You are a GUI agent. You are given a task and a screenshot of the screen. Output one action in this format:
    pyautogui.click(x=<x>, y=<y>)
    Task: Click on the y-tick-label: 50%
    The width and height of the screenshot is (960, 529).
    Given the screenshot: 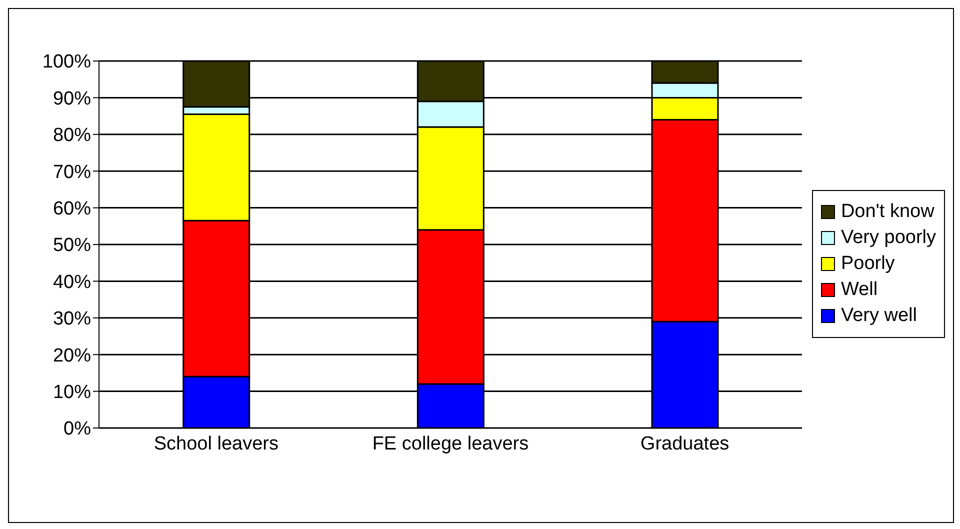 What is the action you would take?
    pyautogui.click(x=72, y=245)
    